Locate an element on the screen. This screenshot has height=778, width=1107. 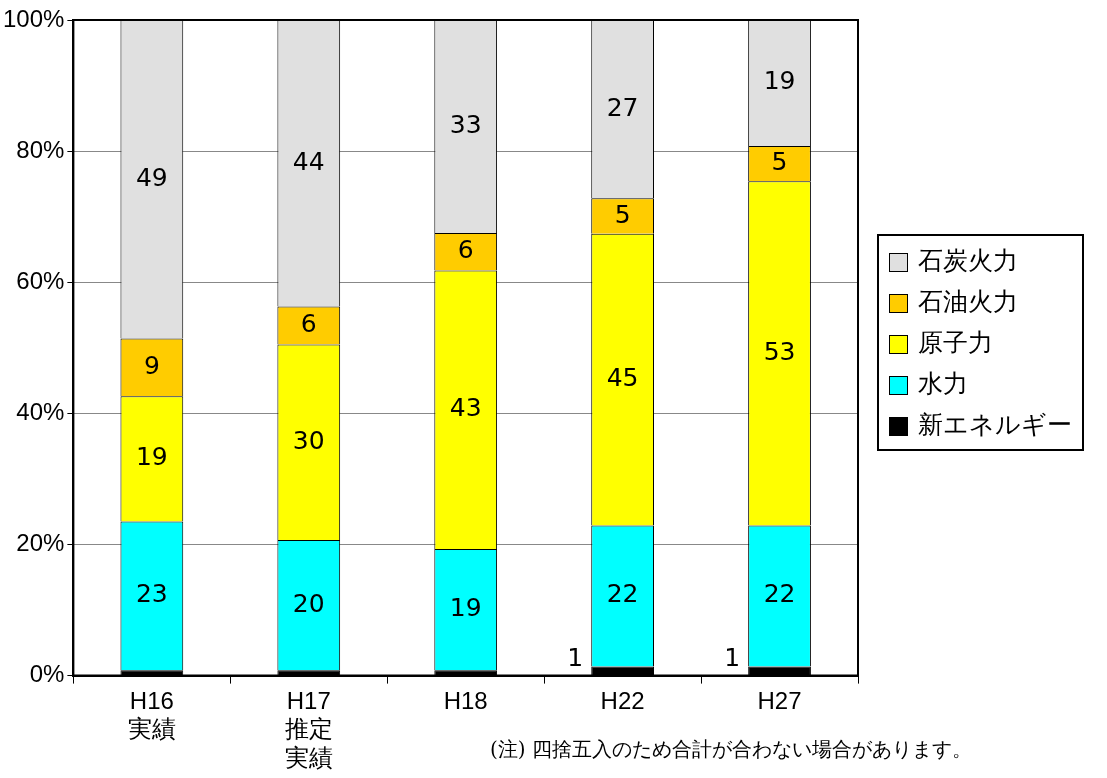
data-label: 23 is located at coordinates (151, 594).